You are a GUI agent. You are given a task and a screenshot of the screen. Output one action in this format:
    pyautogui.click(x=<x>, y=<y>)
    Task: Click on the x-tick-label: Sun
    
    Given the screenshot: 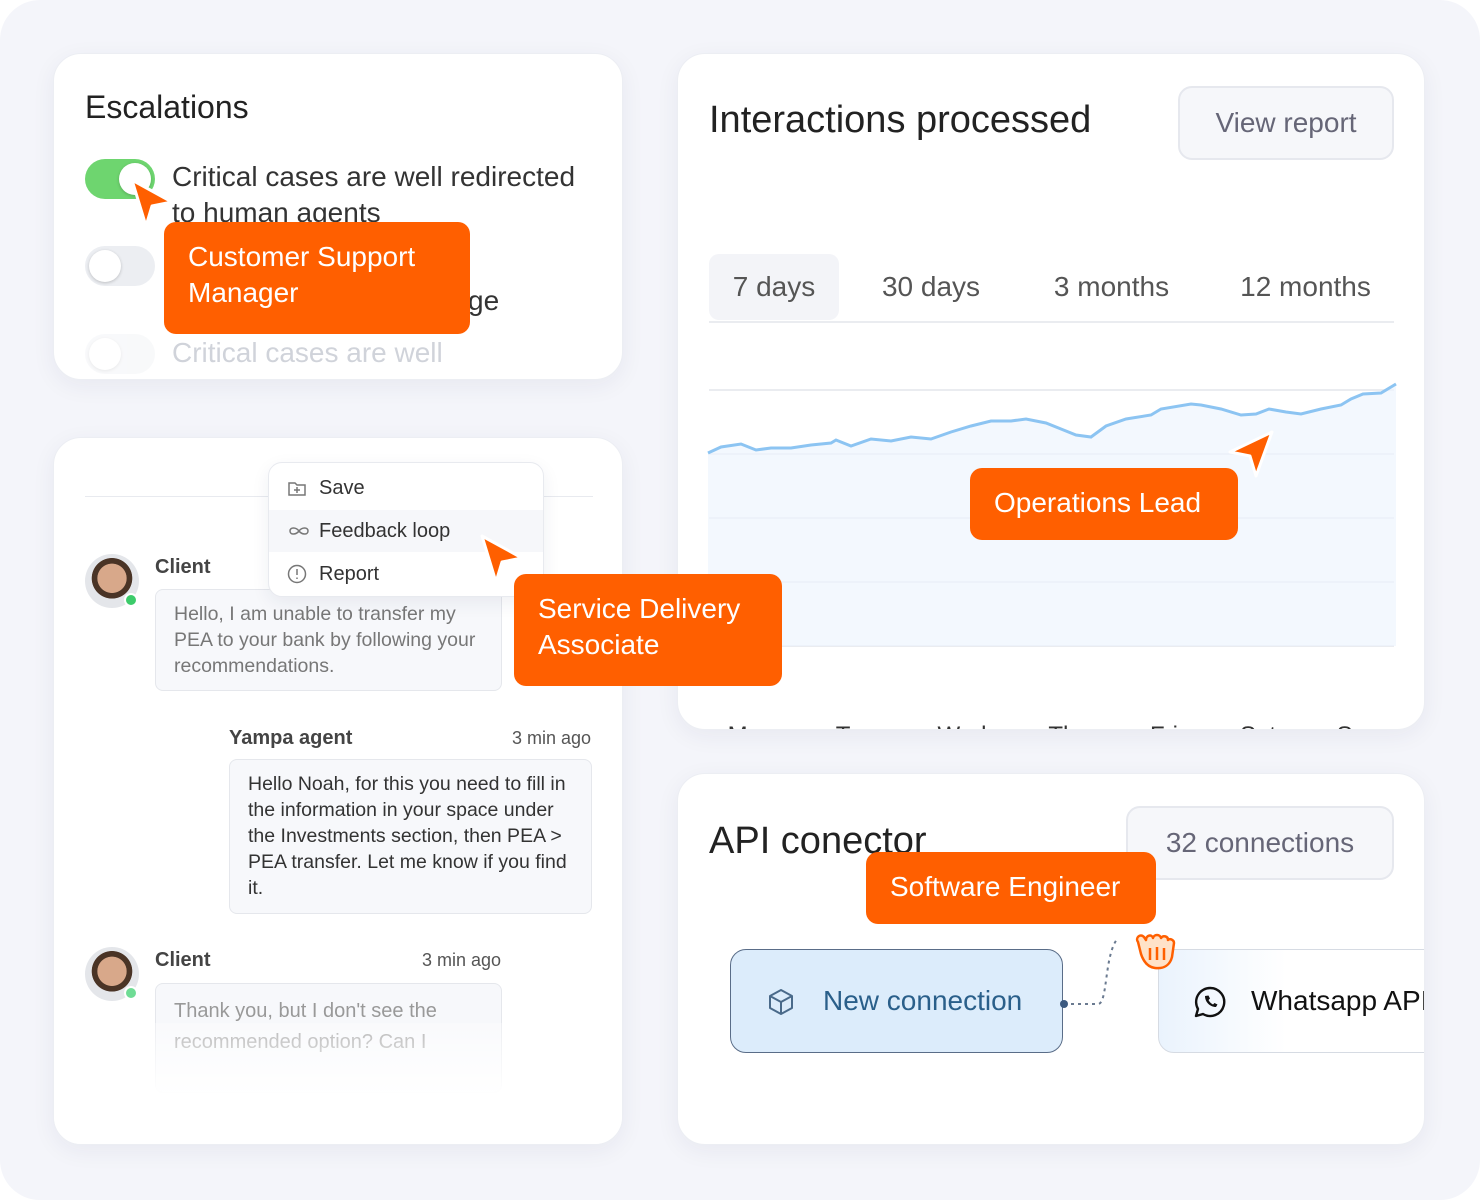 What is the action you would take?
    pyautogui.click(x=1358, y=725)
    